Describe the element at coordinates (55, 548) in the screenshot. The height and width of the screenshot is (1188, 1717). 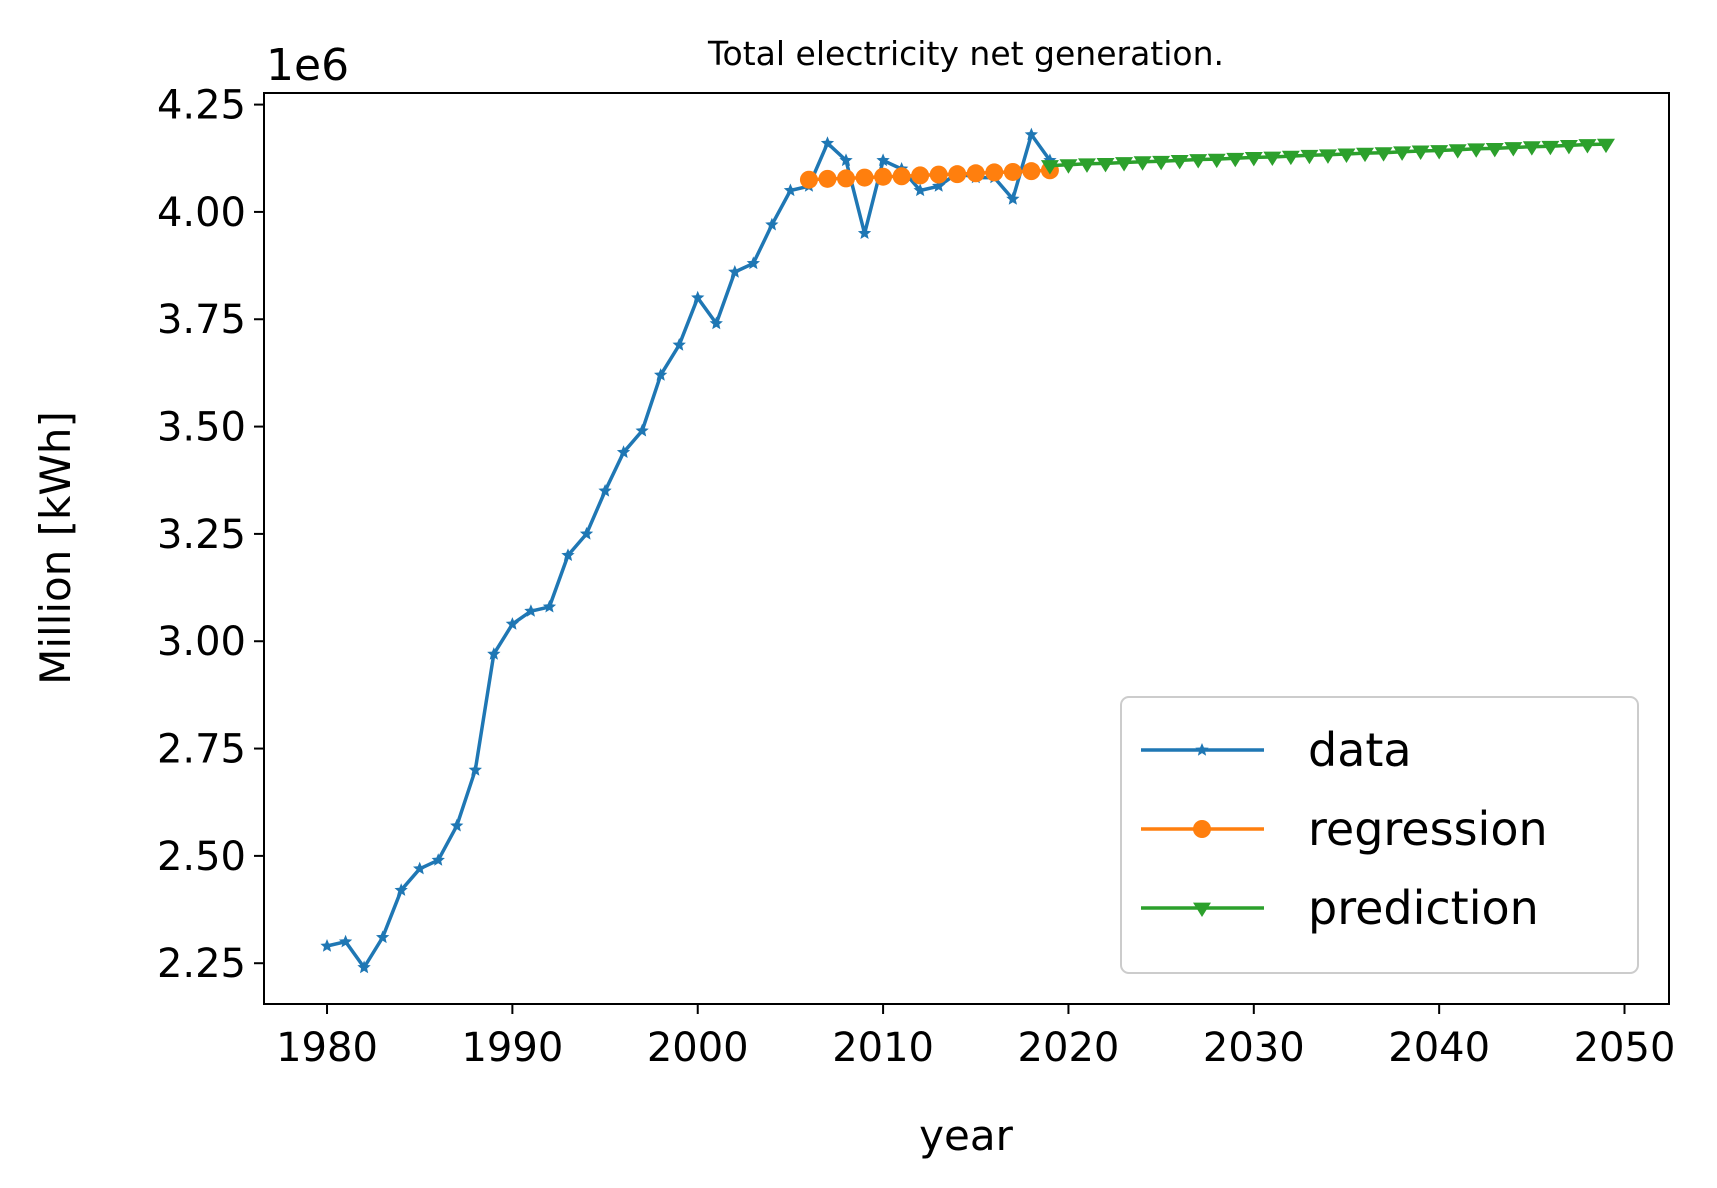
I see `y-axis-label: Million [kWh]` at that location.